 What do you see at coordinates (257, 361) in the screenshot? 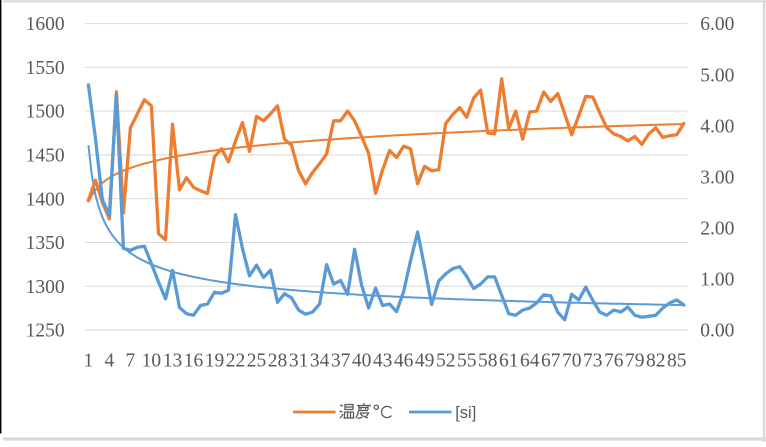
I see `svg-text: 25` at bounding box center [257, 361].